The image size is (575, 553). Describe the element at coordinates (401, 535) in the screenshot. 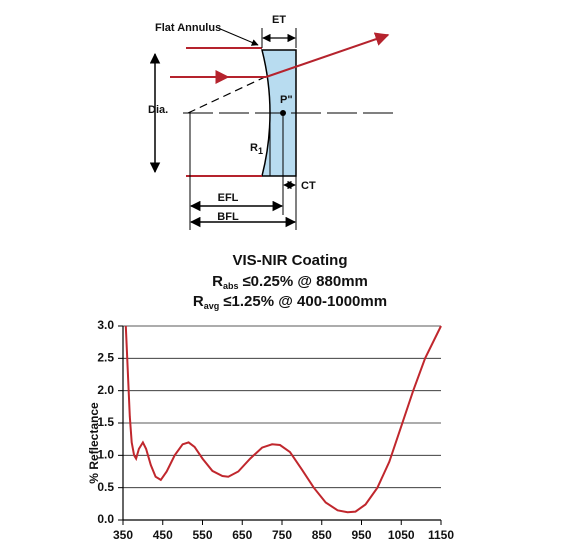

I see `x-tick-label: 1050` at that location.